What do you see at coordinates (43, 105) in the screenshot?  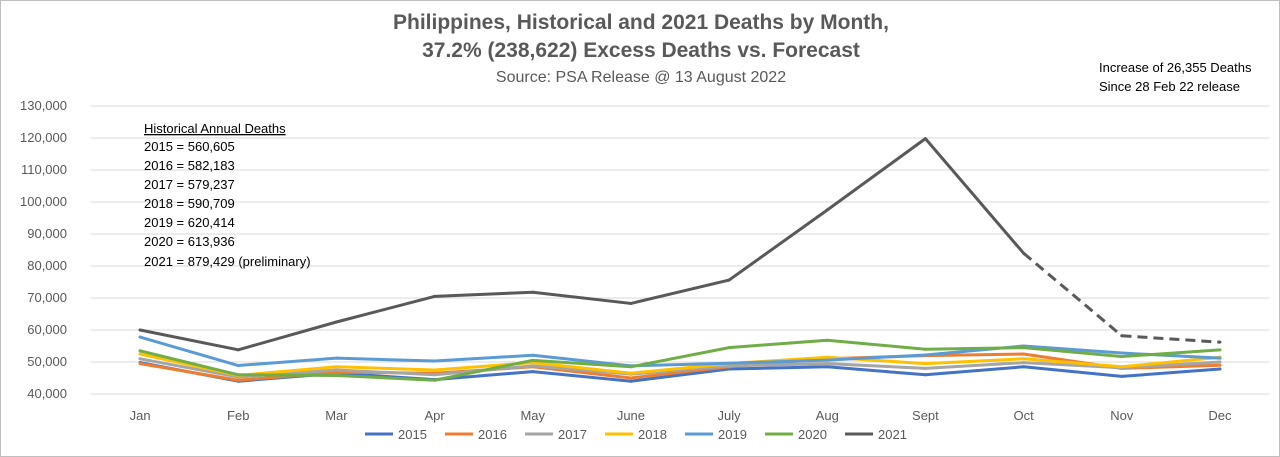 I see `y-tick-label: 130,000` at bounding box center [43, 105].